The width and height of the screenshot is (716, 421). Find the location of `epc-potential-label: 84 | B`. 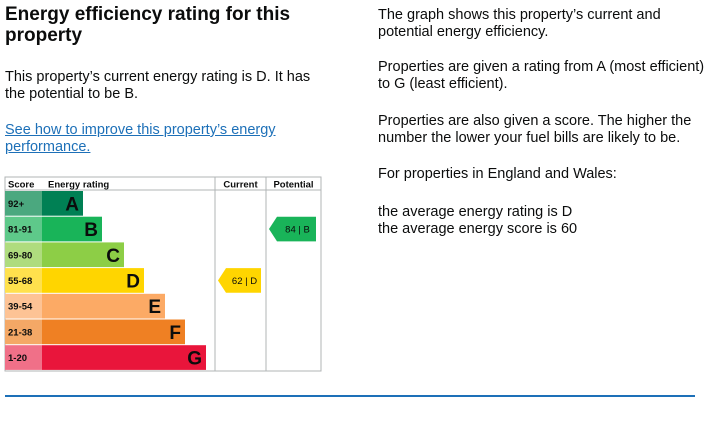

epc-potential-label: 84 | B is located at coordinates (297, 230).